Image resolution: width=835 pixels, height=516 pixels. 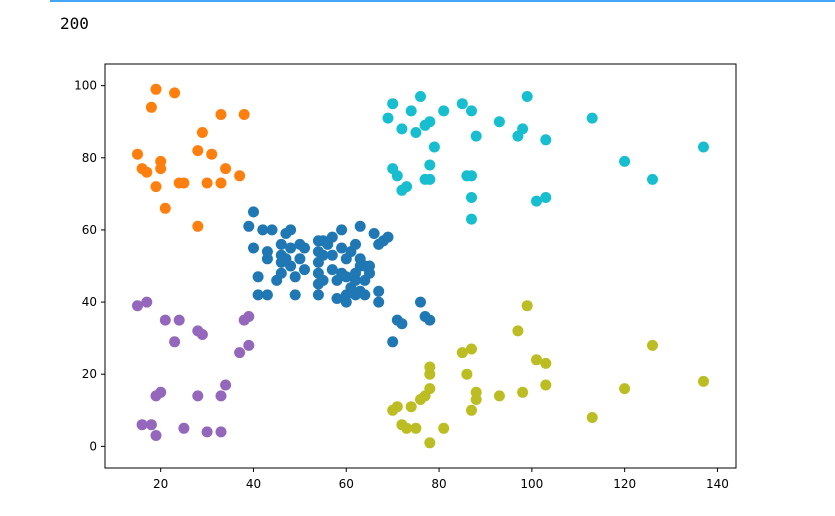 I want to click on y-tick-label: 0, so click(x=93, y=446).